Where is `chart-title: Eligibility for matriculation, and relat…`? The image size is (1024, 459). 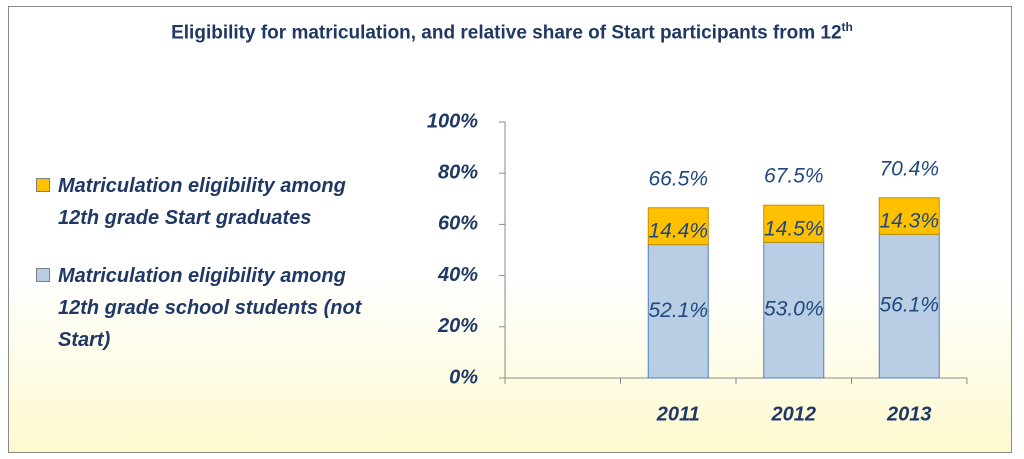
chart-title: Eligibility for matriculation, and relat… is located at coordinates (512, 32).